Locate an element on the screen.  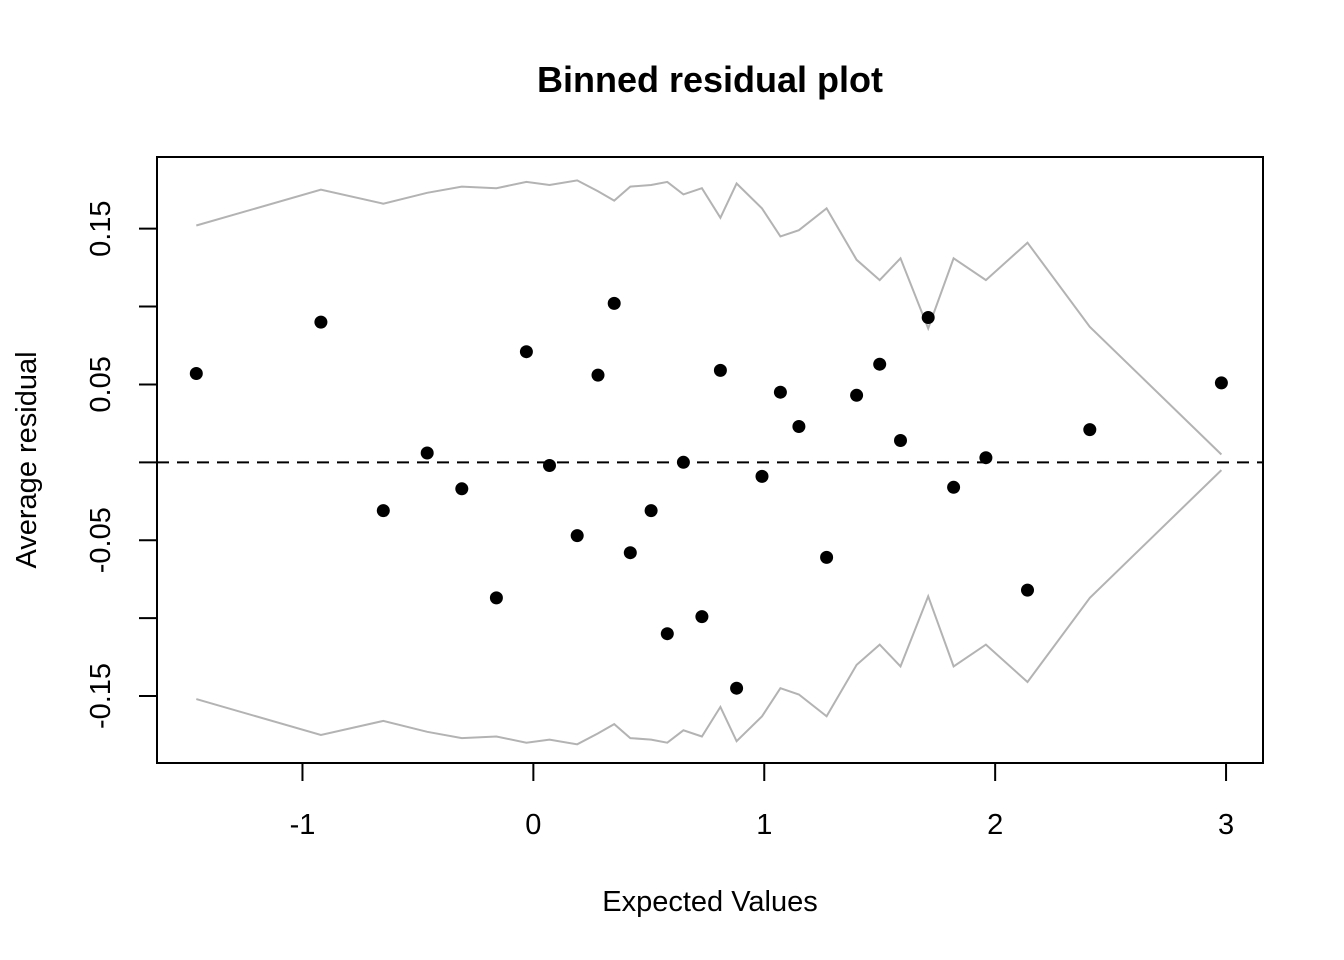
y-tick-label: 0.05 is located at coordinates (101, 384).